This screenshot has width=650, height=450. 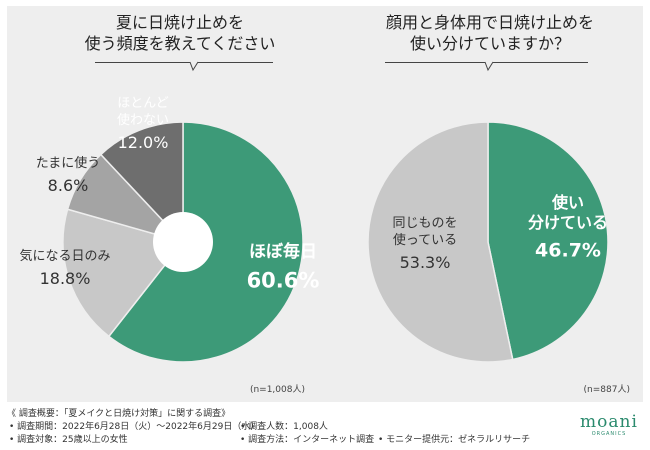 What do you see at coordinates (307, 440) in the screenshot?
I see `survey-method: • 調査方法：インターネット調査` at bounding box center [307, 440].